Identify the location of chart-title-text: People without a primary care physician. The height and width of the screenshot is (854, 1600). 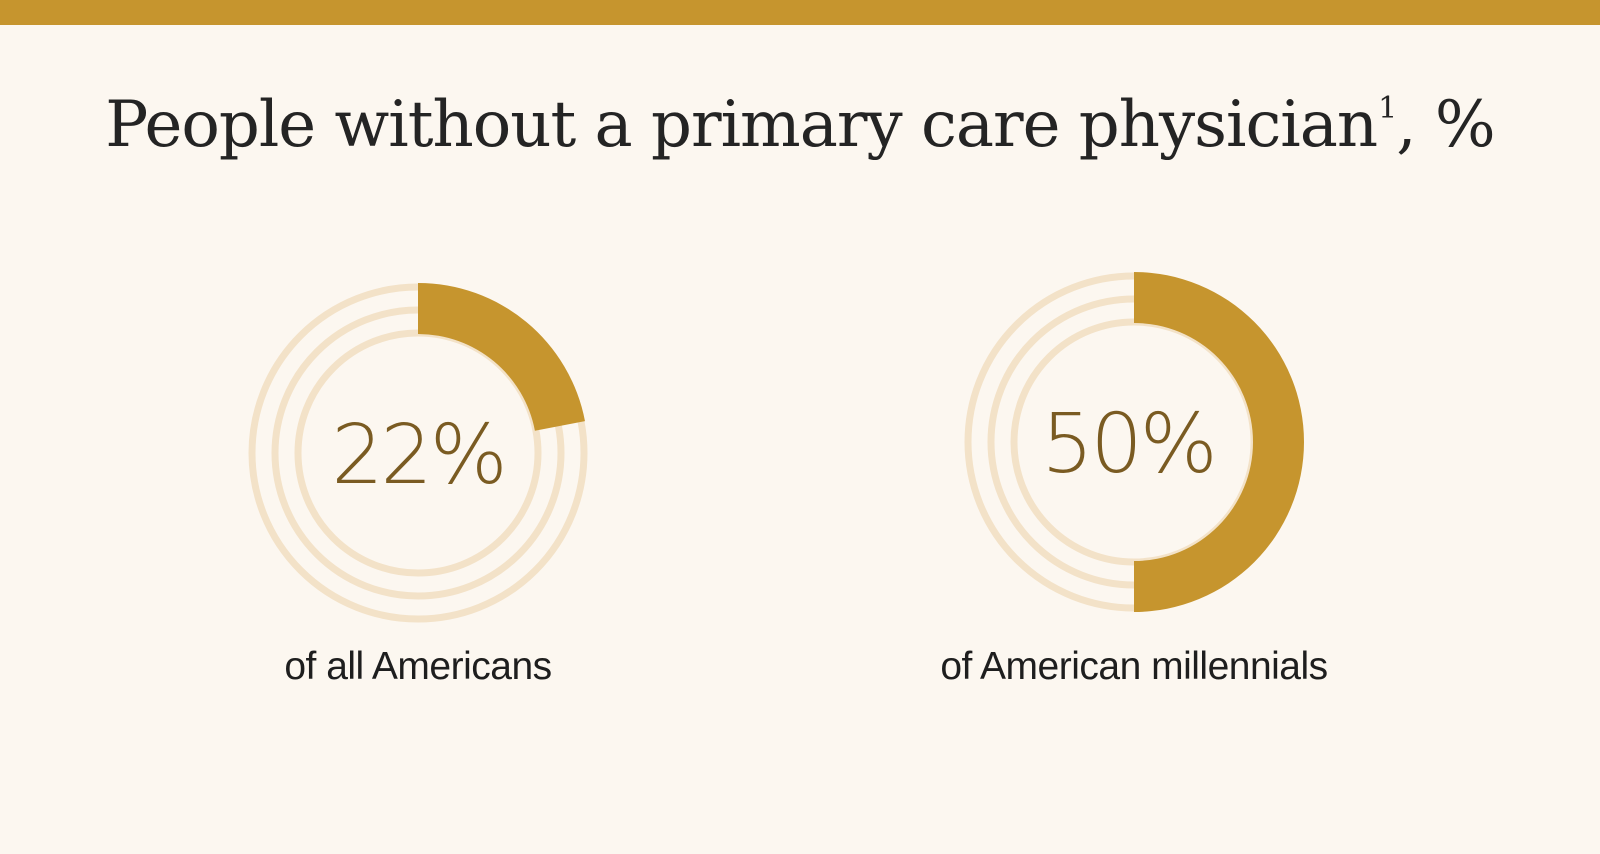
(741, 125).